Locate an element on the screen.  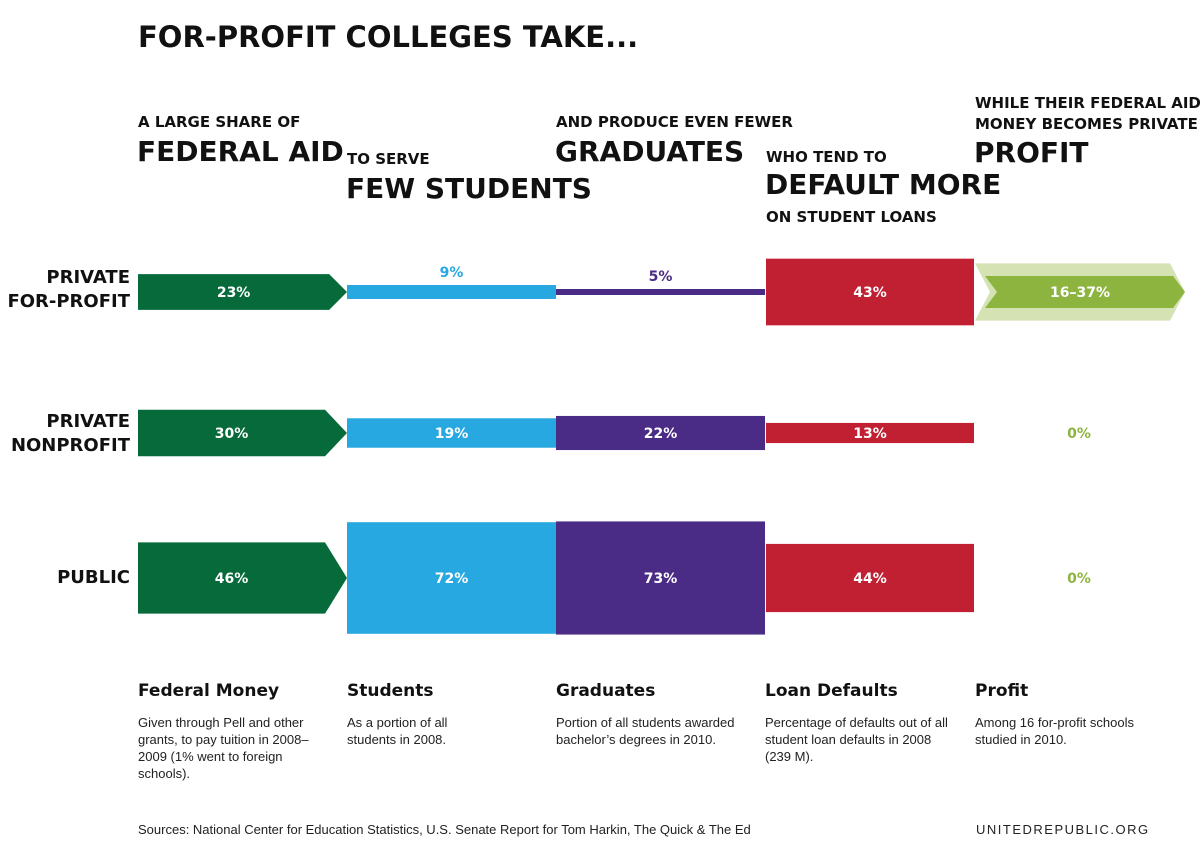
legend-title-students: Students is located at coordinates (390, 691).